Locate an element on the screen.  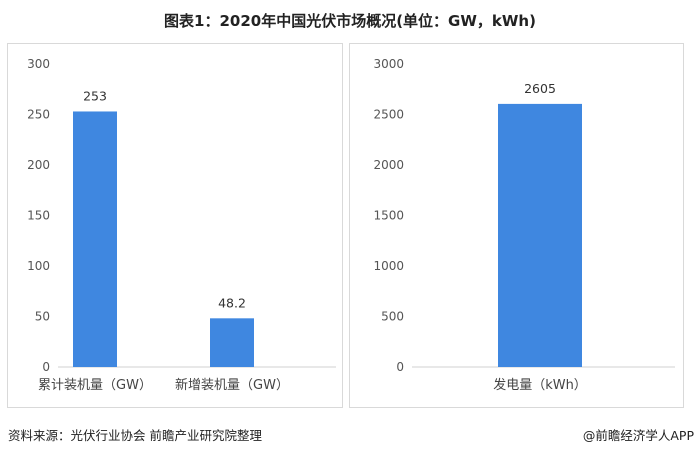
left-y-tick-label: 50 is located at coordinates (42, 317).